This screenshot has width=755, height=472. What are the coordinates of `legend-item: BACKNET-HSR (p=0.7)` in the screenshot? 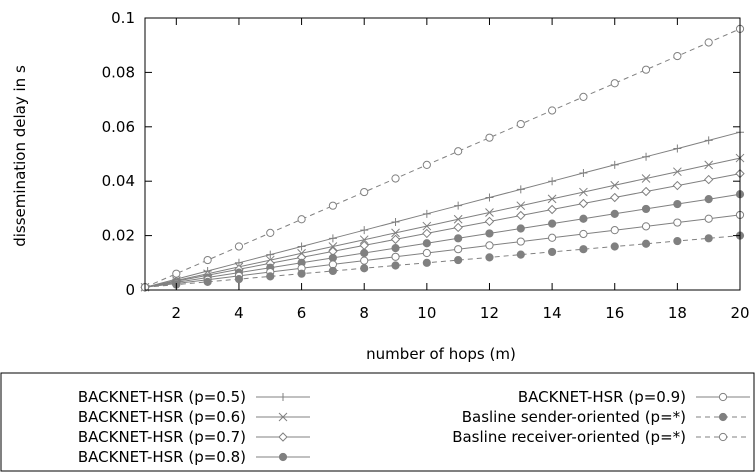 It's located at (194, 437).